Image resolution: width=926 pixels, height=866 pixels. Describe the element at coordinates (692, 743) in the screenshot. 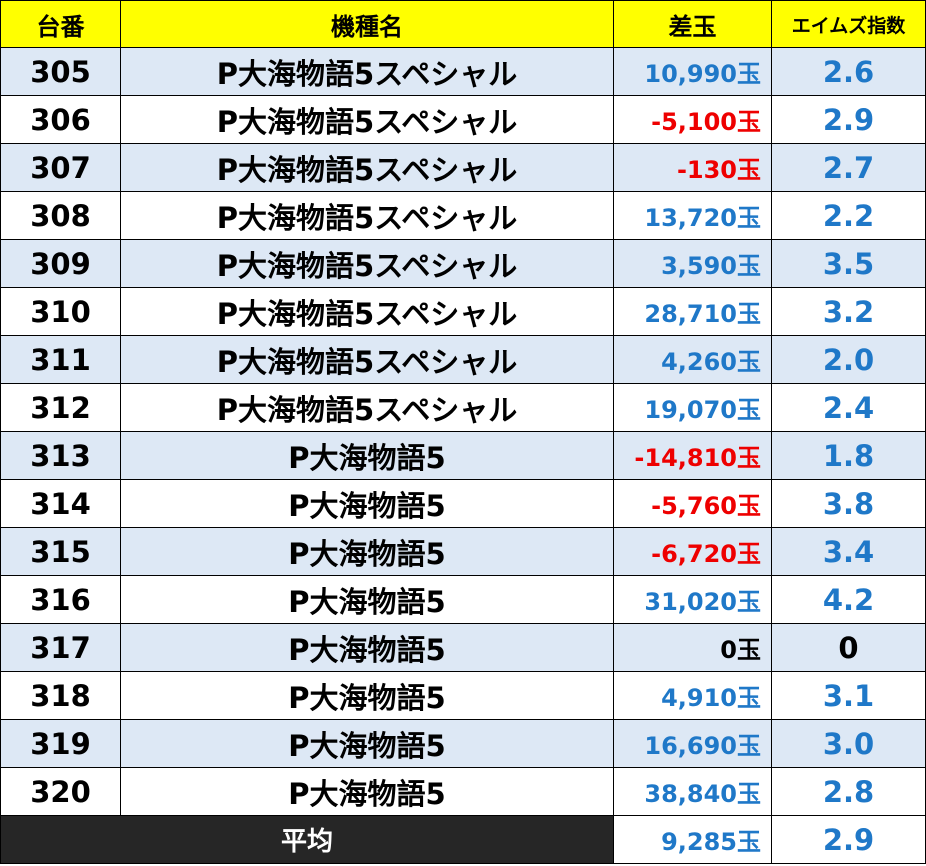

I see `diff-cell: 16,690玉` at that location.